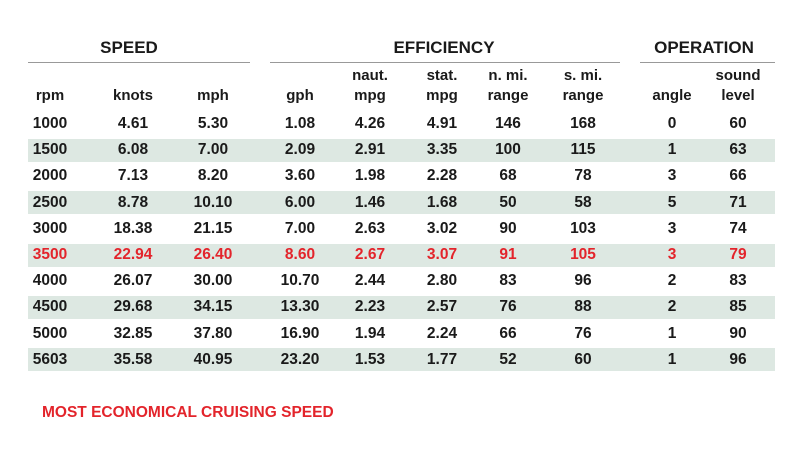 The height and width of the screenshot is (451, 800). I want to click on cell: 22.94, so click(133, 254).